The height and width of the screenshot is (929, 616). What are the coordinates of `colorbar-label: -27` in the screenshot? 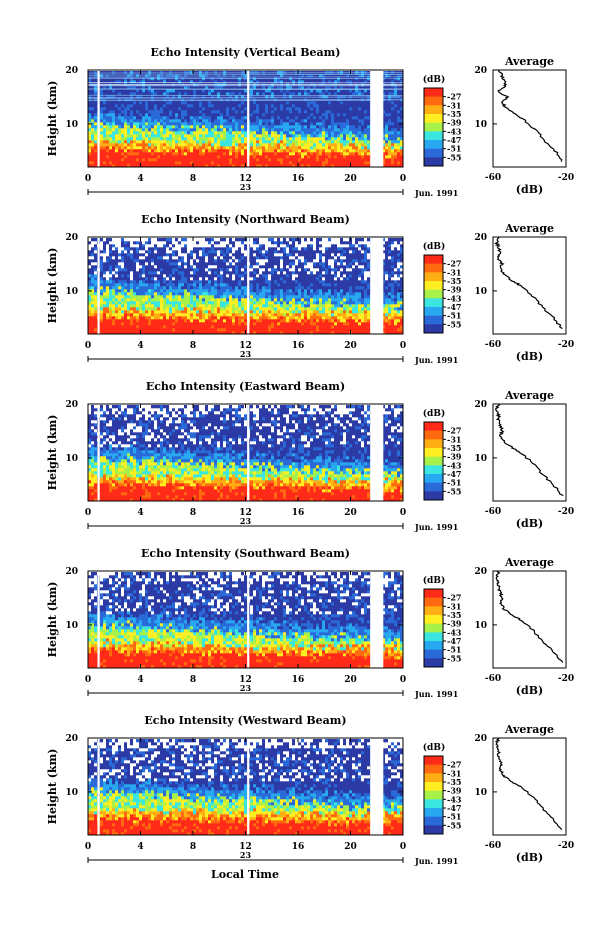 It's located at (454, 264).